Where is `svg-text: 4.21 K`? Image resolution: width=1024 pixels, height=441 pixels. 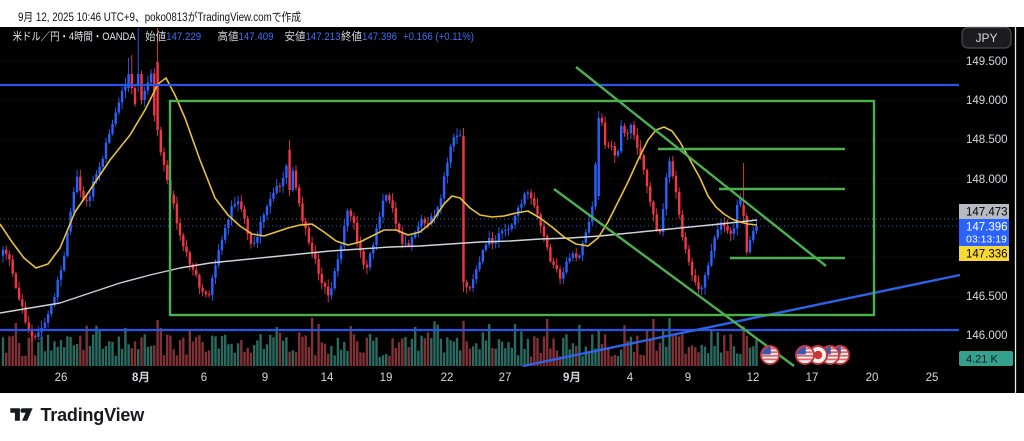
svg-text: 4.21 K is located at coordinates (982, 360).